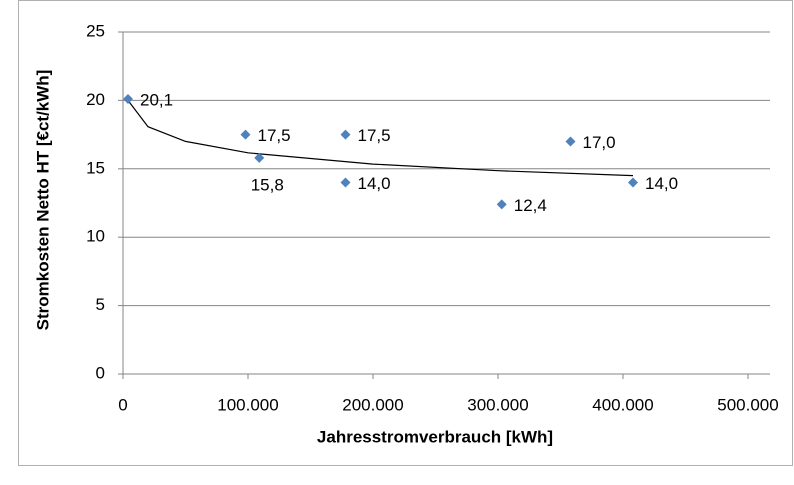  What do you see at coordinates (267, 184) in the screenshot?
I see `data-label: 15,8` at bounding box center [267, 184].